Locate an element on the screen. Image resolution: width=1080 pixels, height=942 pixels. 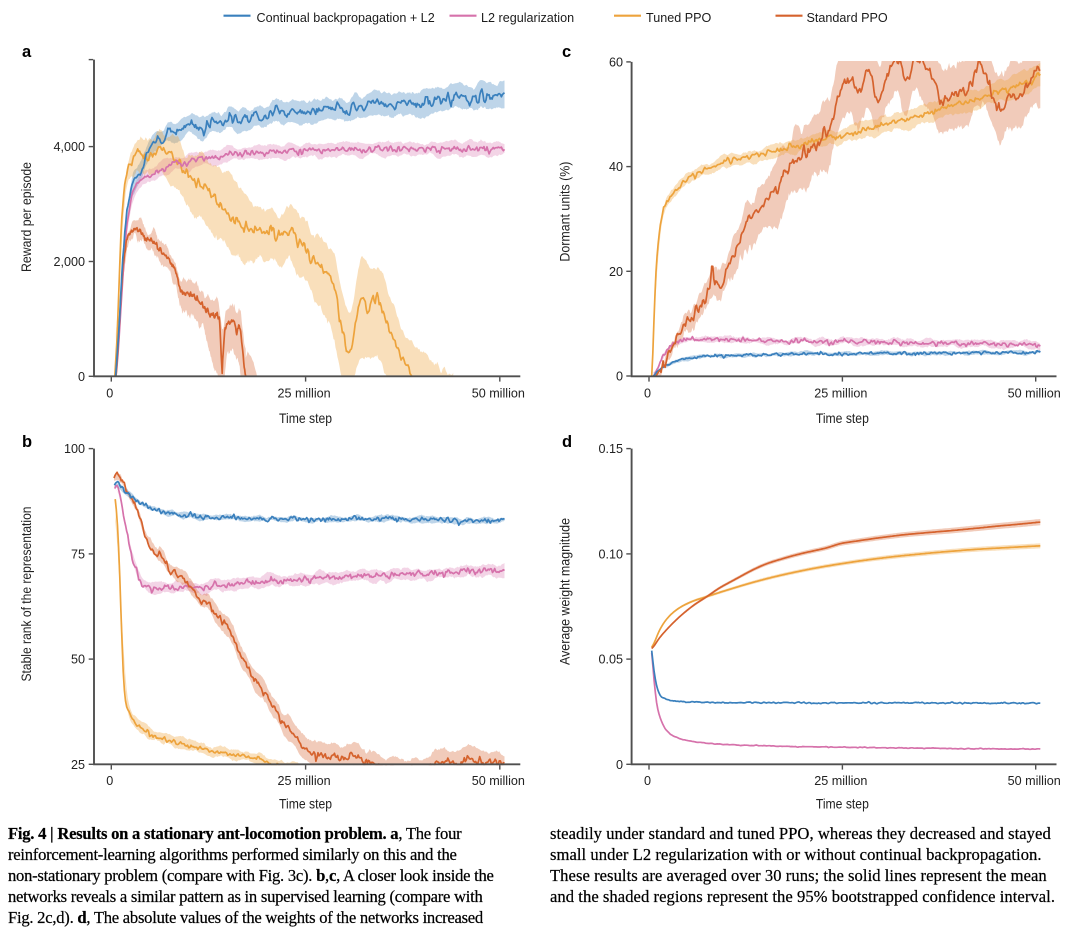
svg-text: 50 is located at coordinates (78, 660).